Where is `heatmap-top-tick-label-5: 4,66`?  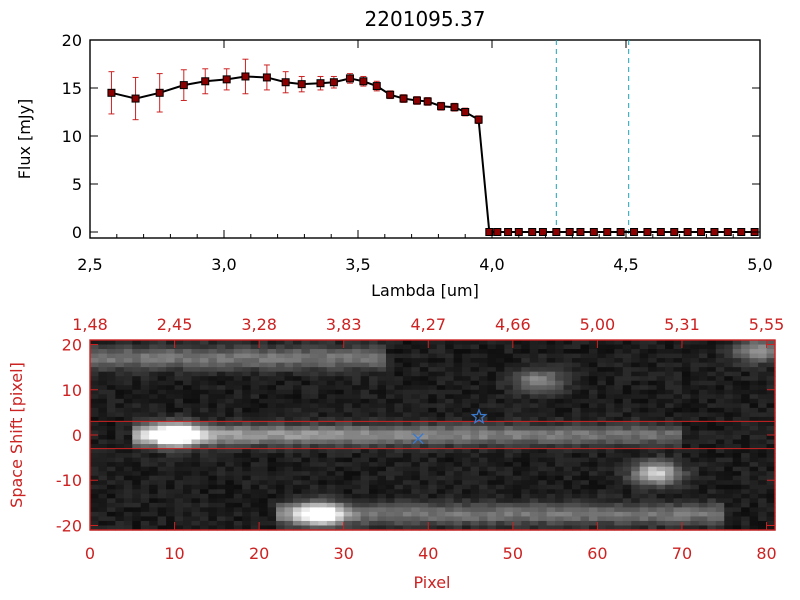 heatmap-top-tick-label-5: 4,66 is located at coordinates (513, 324).